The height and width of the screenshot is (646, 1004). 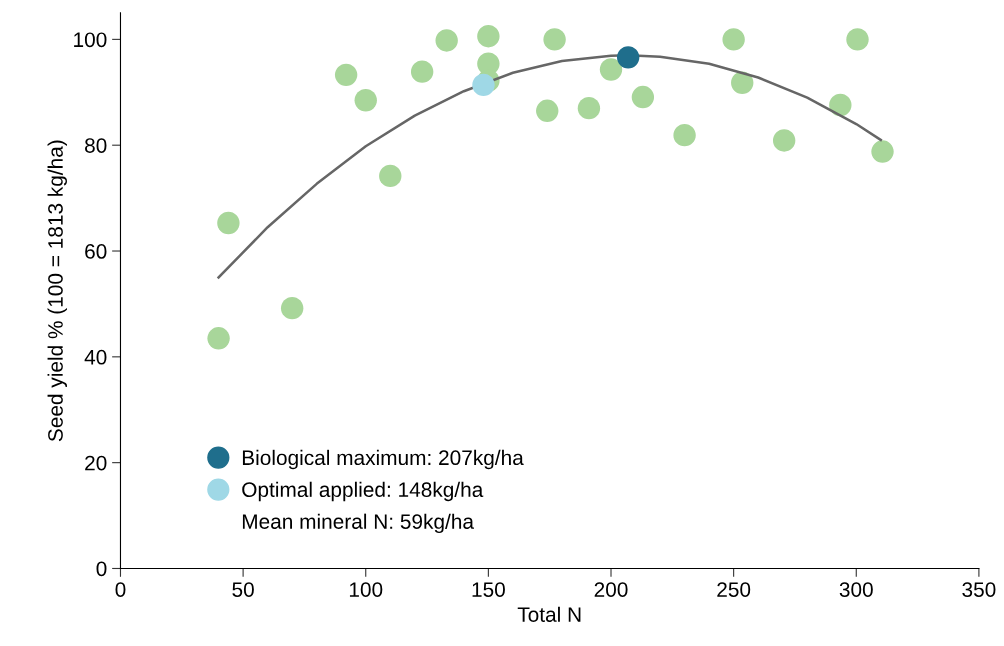 What do you see at coordinates (243, 589) in the screenshot?
I see `x-tick-label: 50` at bounding box center [243, 589].